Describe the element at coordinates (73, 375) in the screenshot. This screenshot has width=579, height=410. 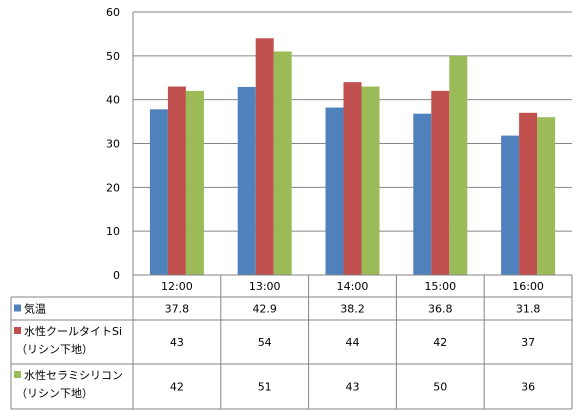
I see `series-name: 水性セラミシリコン` at that location.